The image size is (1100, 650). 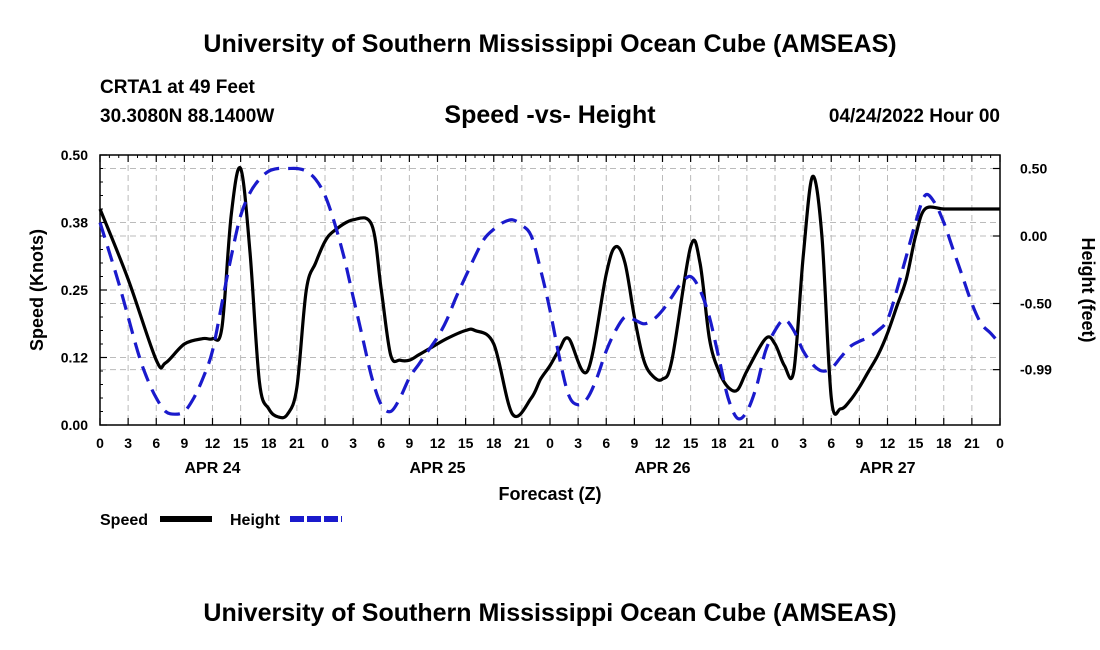 What do you see at coordinates (74, 223) in the screenshot?
I see `y-tick-label: 0.38` at bounding box center [74, 223].